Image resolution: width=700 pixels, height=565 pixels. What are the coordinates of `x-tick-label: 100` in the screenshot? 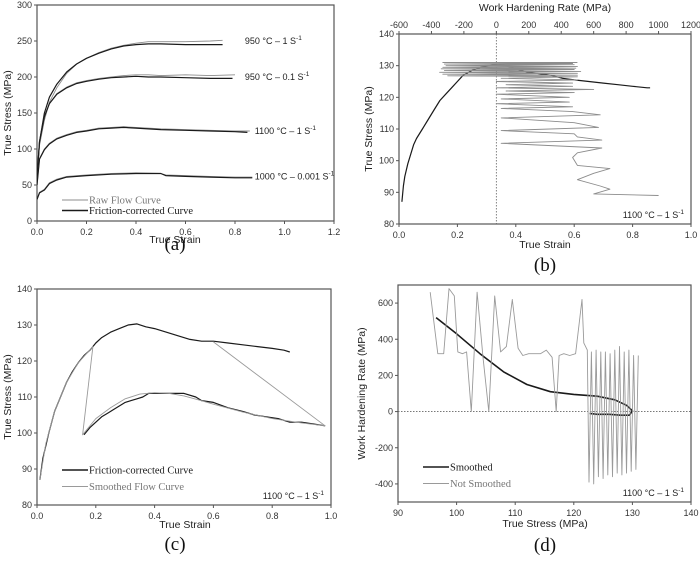 It's located at (456, 513).